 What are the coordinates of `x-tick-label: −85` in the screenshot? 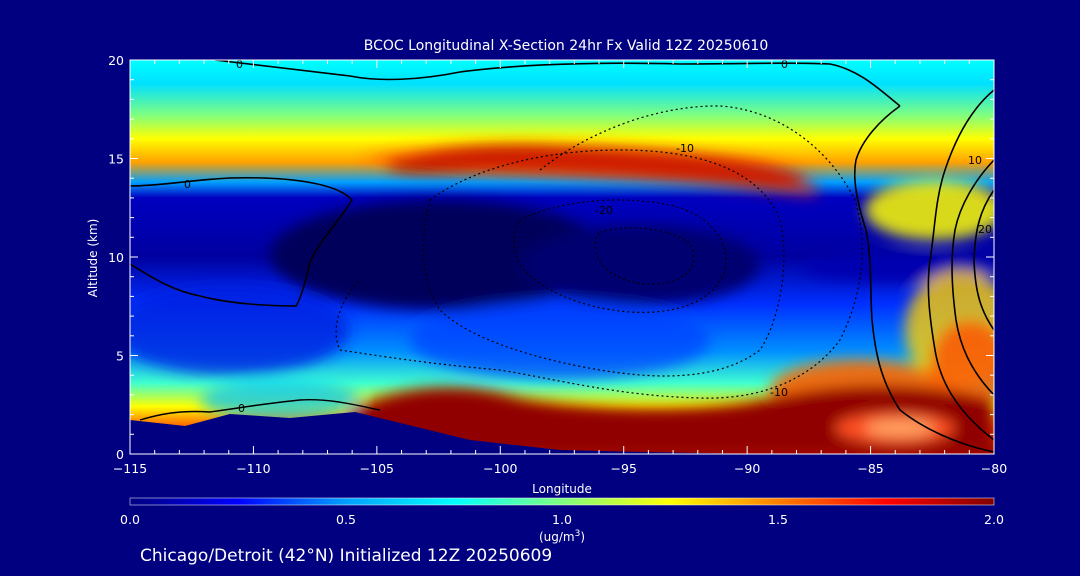 It's located at (870, 468).